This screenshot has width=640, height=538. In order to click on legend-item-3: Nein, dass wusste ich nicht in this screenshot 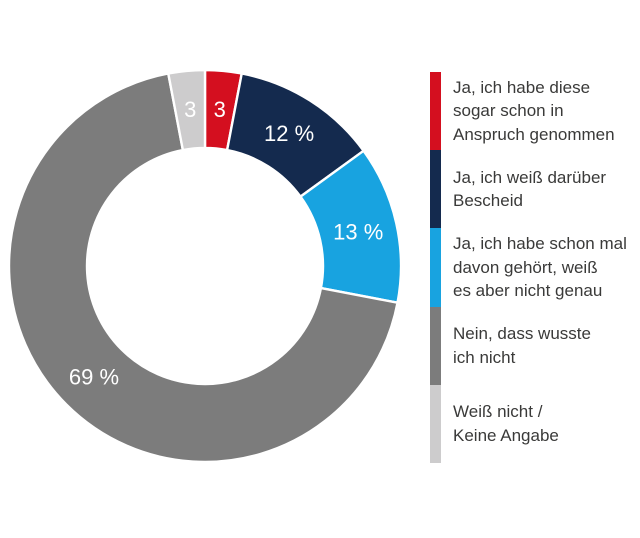, I will do `click(532, 345)`.